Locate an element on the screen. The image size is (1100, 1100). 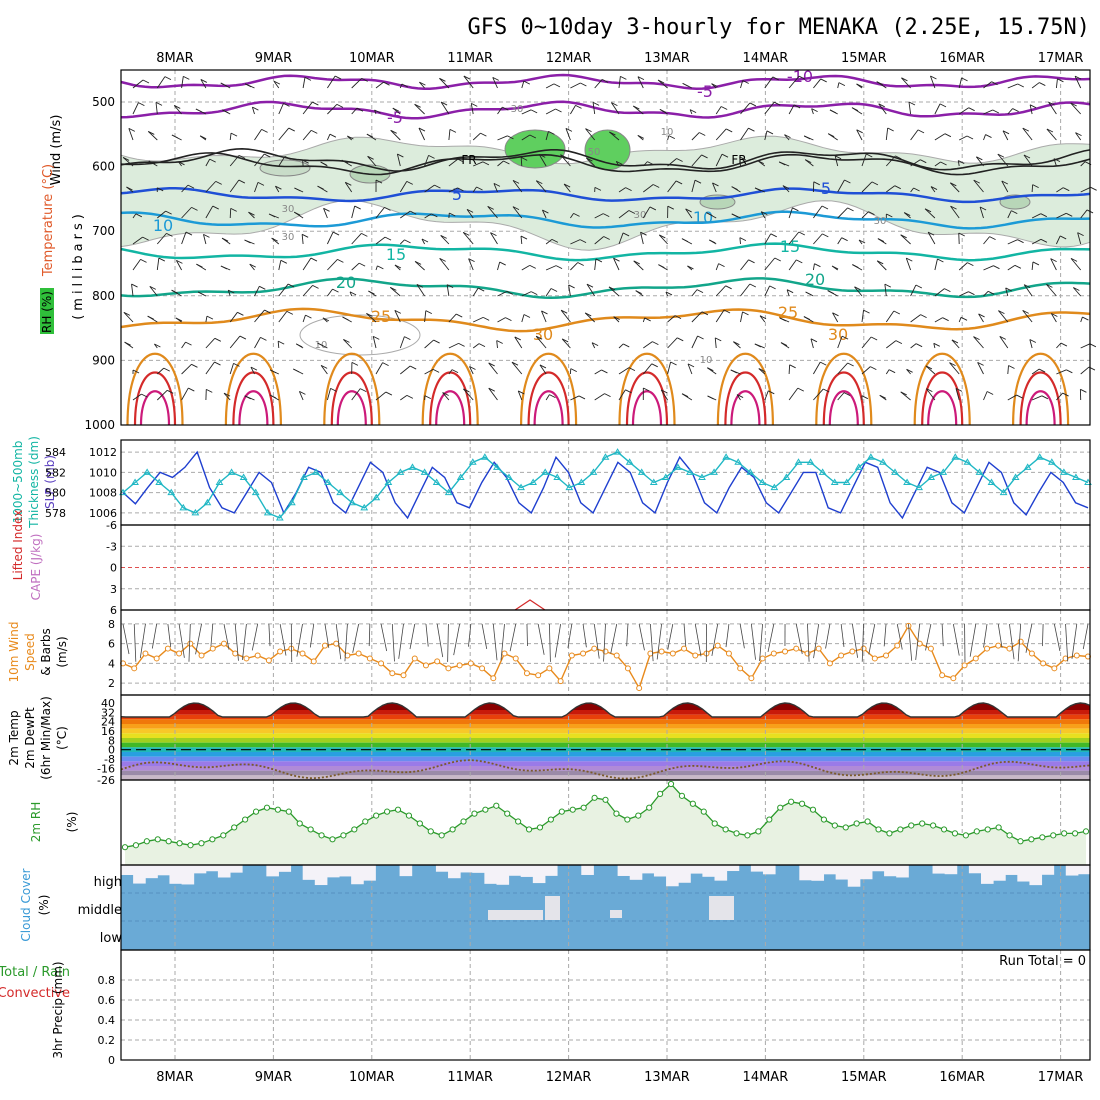
li-tick-label: 3 is located at coordinates (113, 589).